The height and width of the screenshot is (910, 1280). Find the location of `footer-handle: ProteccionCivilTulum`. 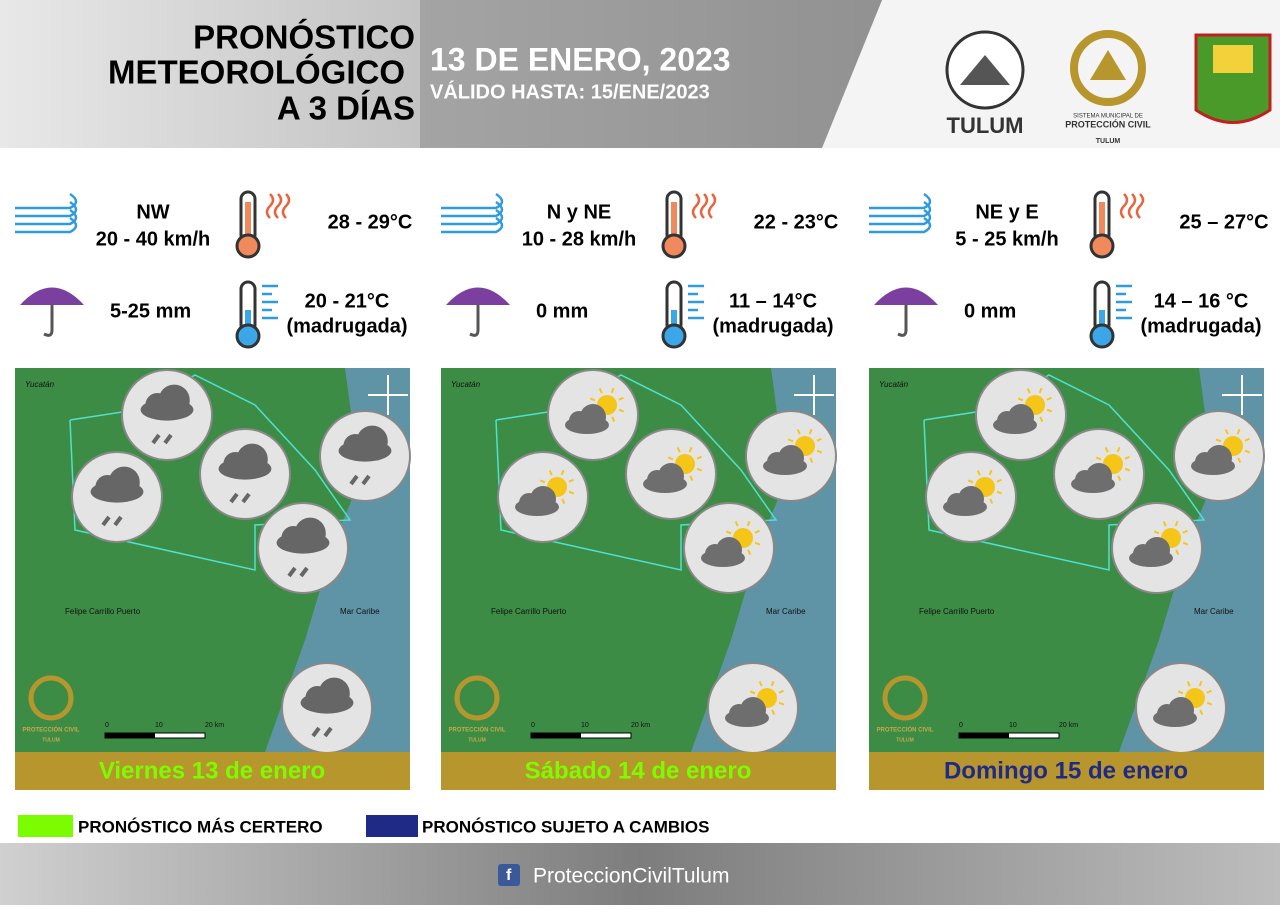

footer-handle: ProteccionCivilTulum is located at coordinates (631, 876).